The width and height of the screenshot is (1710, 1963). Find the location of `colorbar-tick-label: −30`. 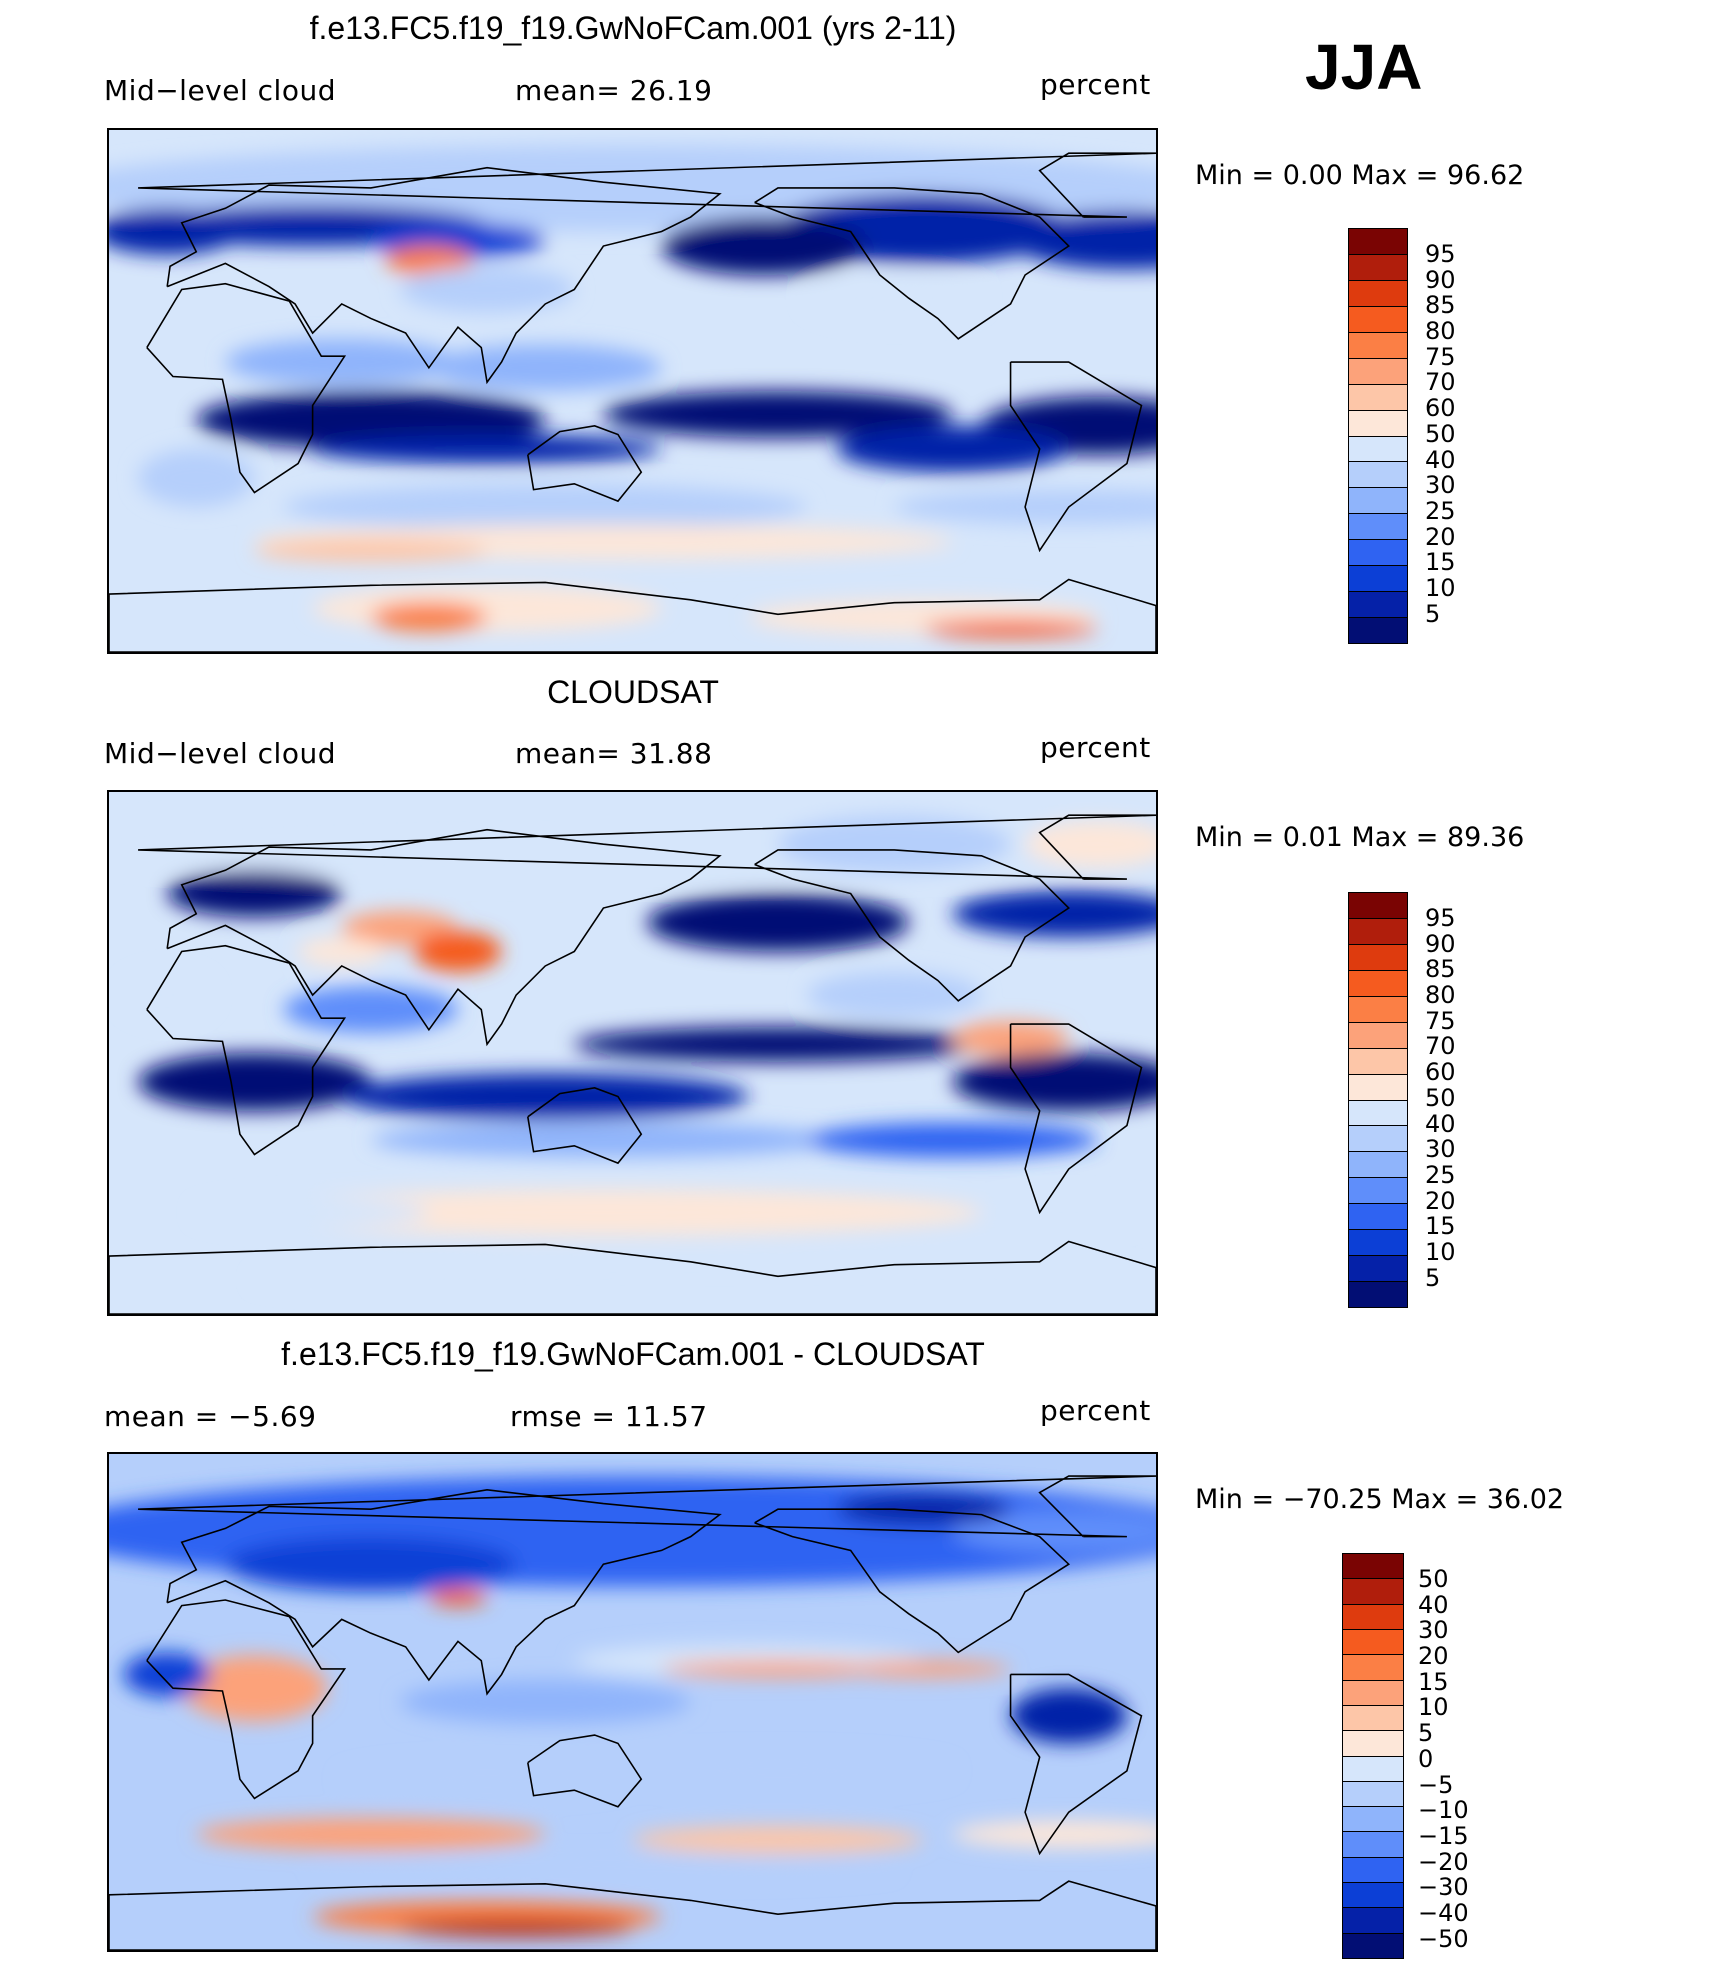

colorbar-tick-label: −30 is located at coordinates (1443, 1887).